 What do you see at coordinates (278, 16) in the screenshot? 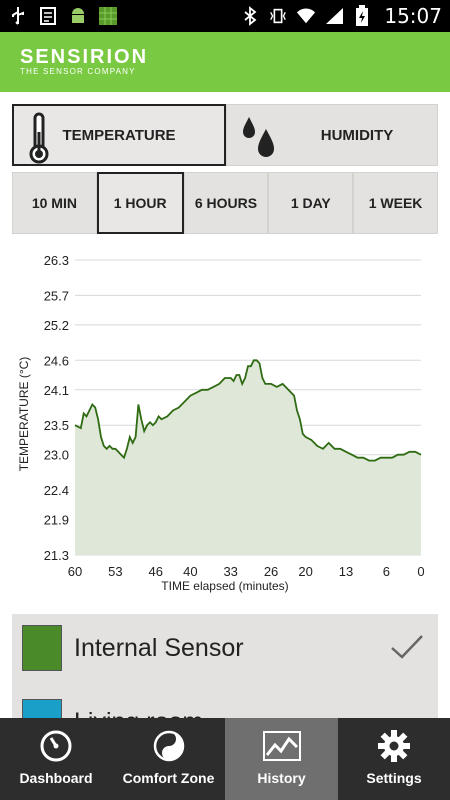
I see `vibrate-icon` at bounding box center [278, 16].